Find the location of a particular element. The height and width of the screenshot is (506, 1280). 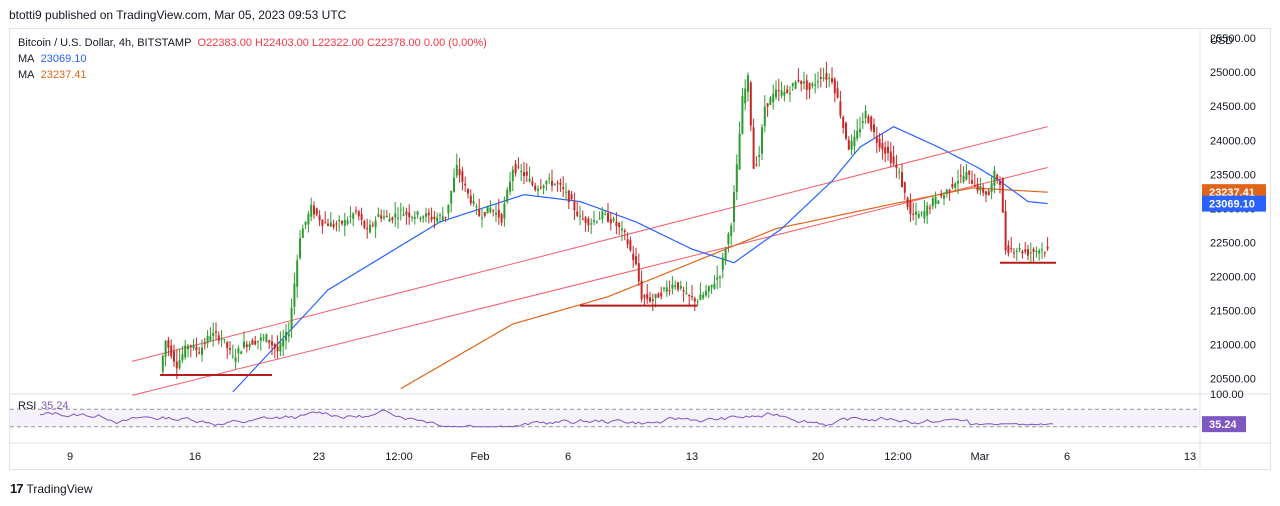

y-tick-label: 25500.00 is located at coordinates (1233, 39).